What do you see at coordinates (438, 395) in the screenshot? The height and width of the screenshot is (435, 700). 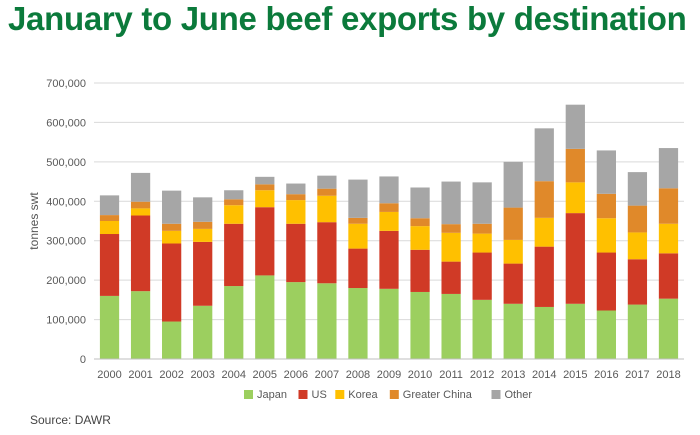 I see `legend-label: Greater China` at bounding box center [438, 395].